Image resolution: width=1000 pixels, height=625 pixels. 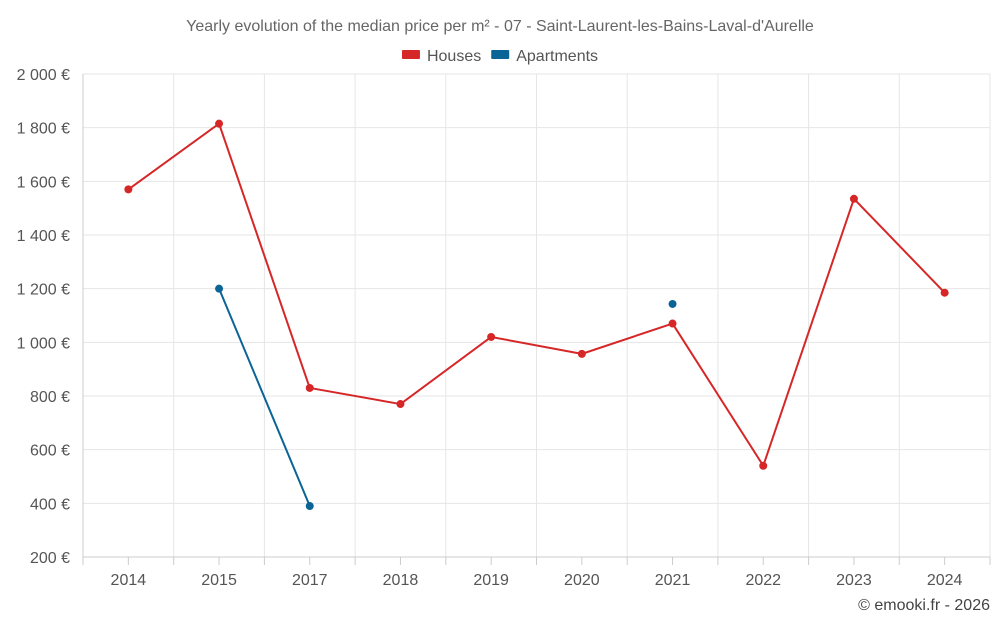 What do you see at coordinates (582, 580) in the screenshot?
I see `x-tick-label: 2020` at bounding box center [582, 580].